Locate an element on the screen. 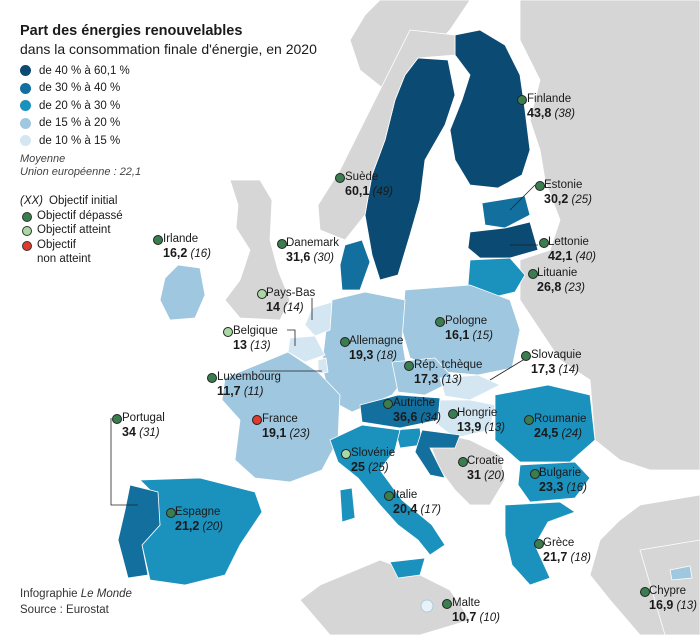 The image size is (700, 635). status-dot-finlande is located at coordinates (522, 100).